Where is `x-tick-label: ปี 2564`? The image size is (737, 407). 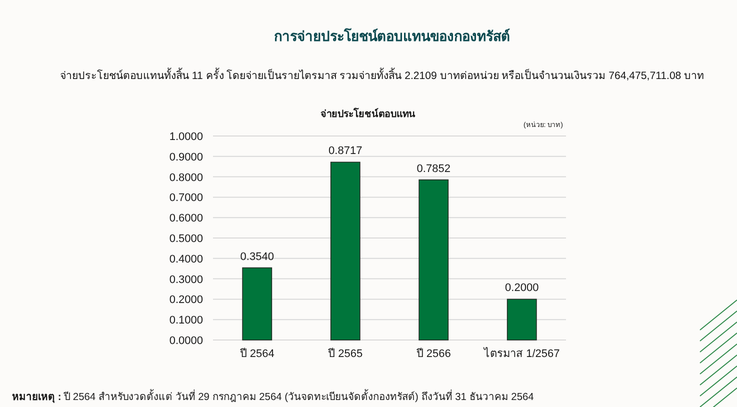
x-tick-label: ปี 2564 is located at coordinates (256, 353).